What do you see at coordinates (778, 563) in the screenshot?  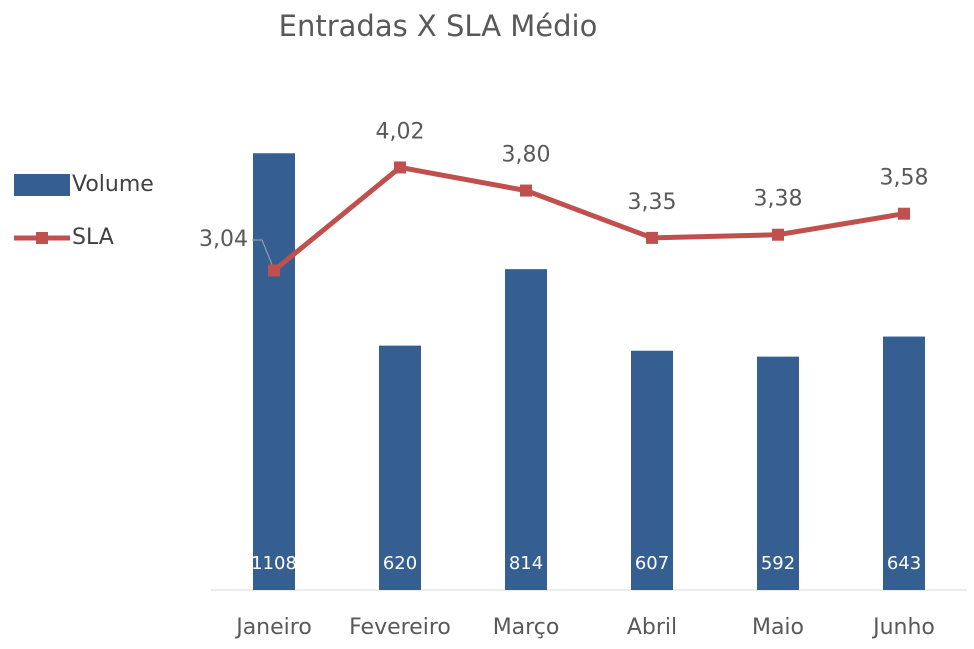 I see `bar-value-label: 592` at bounding box center [778, 563].